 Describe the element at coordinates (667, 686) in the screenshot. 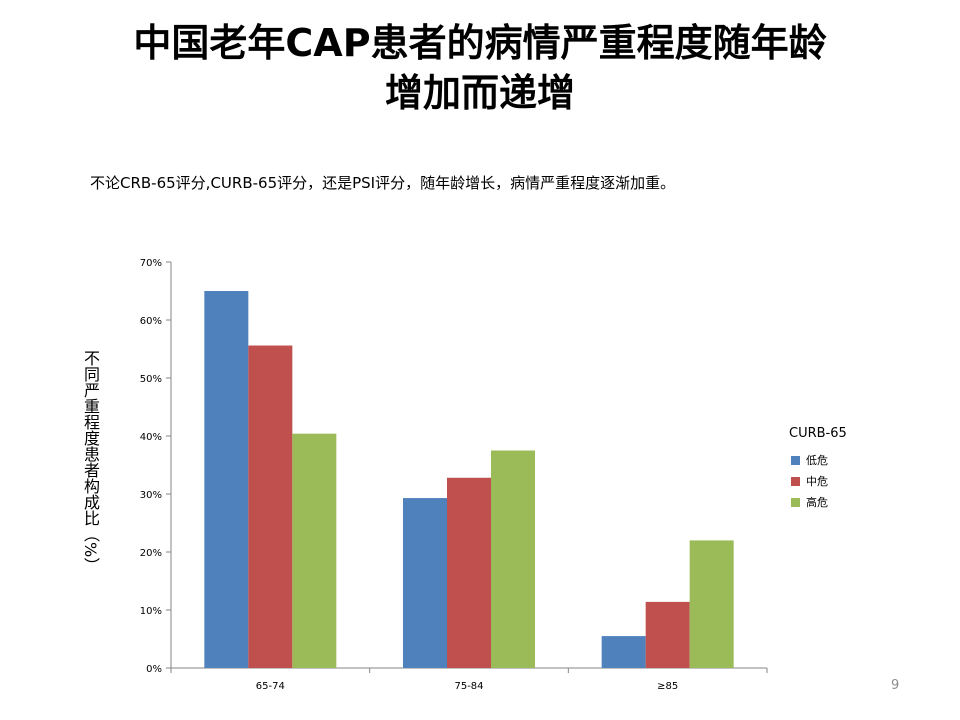

I see `x-tick-label: ≥85` at that location.